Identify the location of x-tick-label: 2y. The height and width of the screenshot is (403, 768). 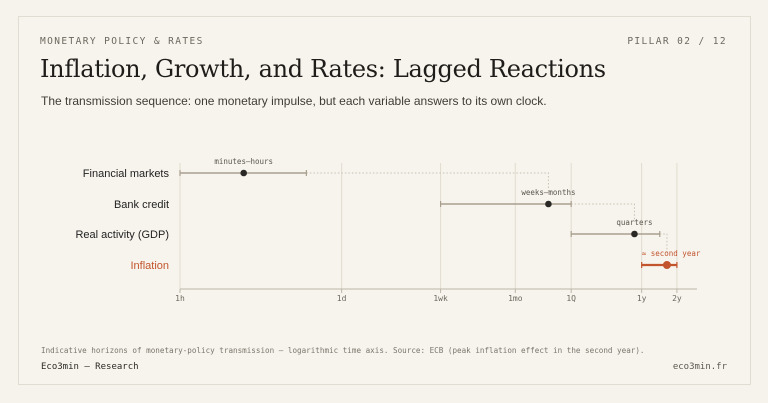
(677, 298).